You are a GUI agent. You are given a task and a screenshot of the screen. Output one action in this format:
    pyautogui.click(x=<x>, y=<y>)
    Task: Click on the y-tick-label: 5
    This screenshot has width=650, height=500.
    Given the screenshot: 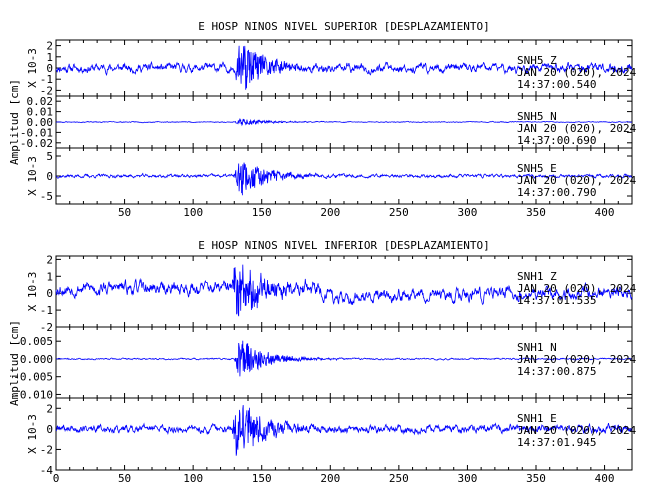 What is the action you would take?
    pyautogui.click(x=49, y=156)
    